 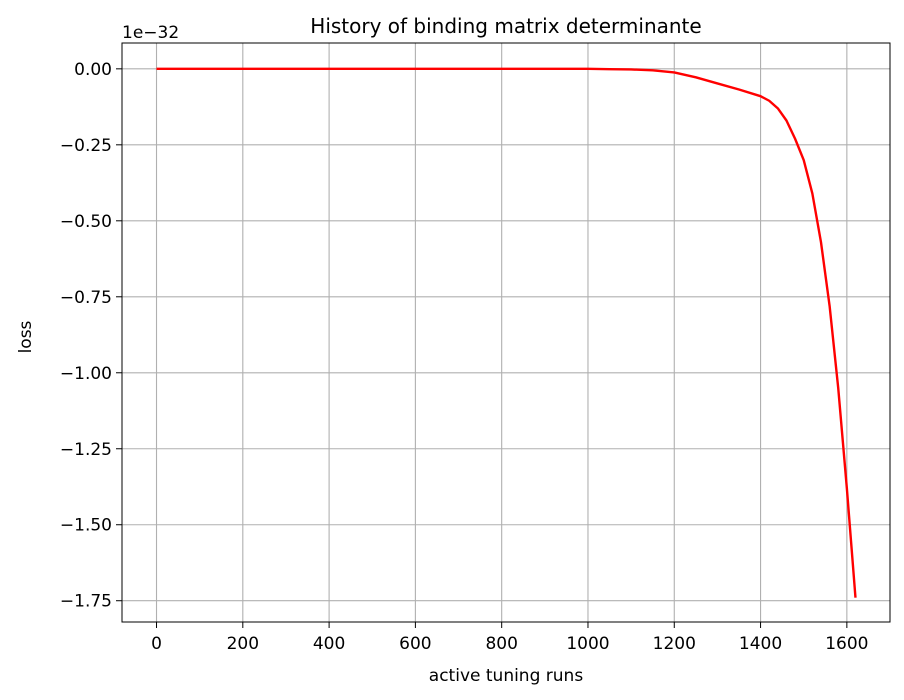 What do you see at coordinates (86, 222) in the screenshot?
I see `y-tick-label: −0.50` at bounding box center [86, 222].